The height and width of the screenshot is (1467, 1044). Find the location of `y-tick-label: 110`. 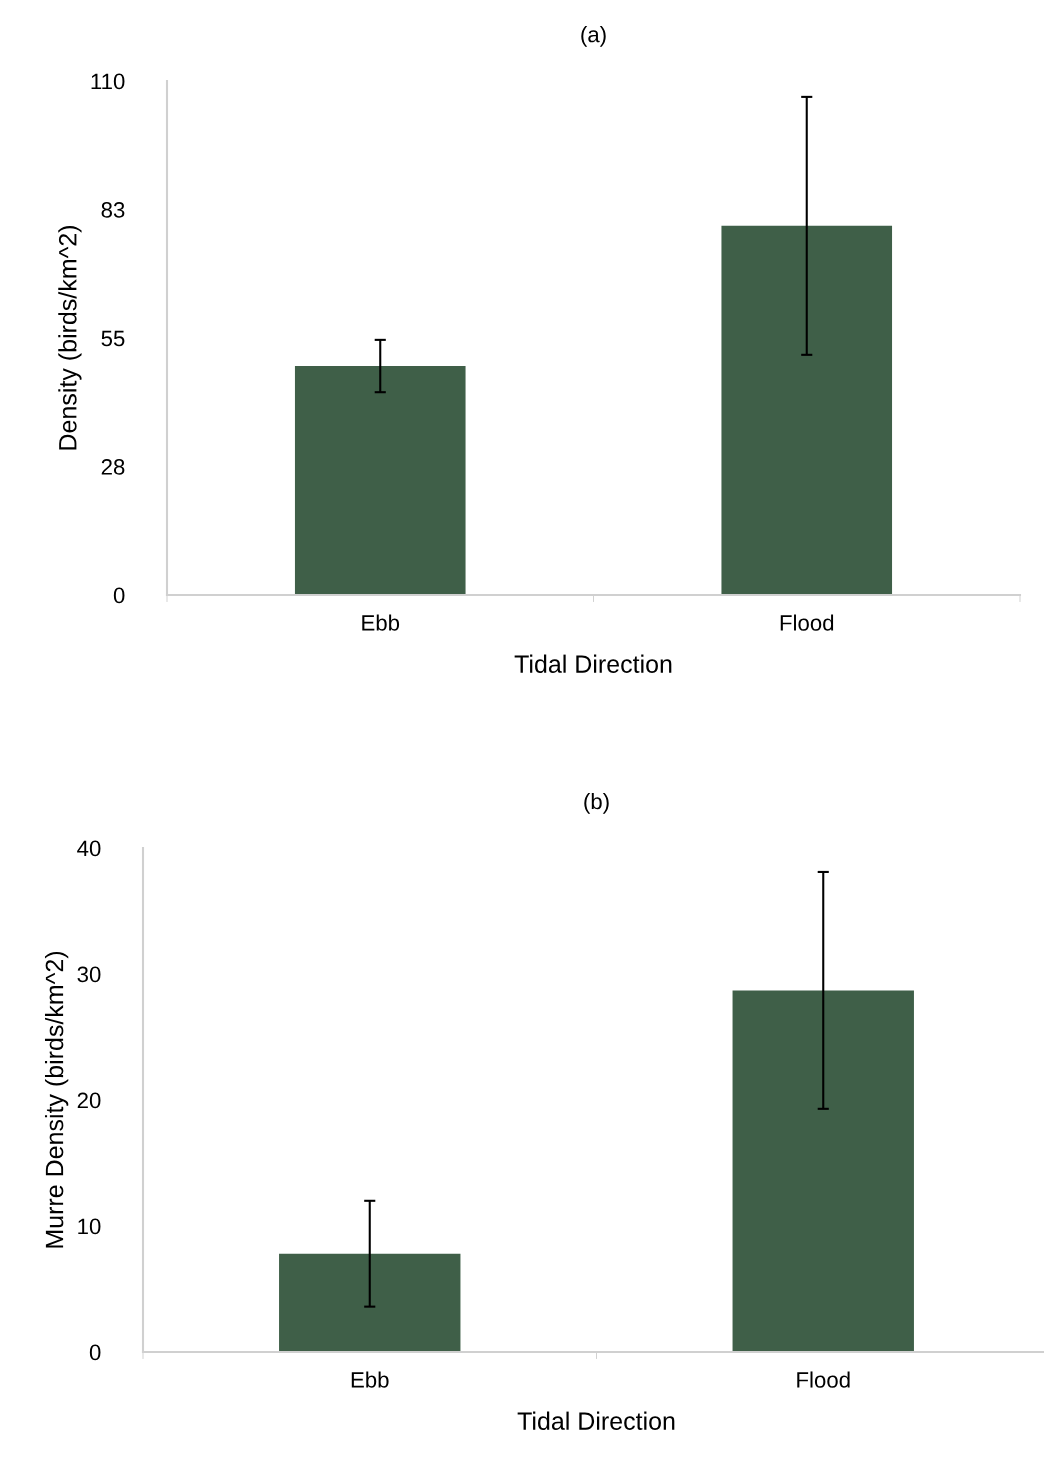

y-tick-label: 110 is located at coordinates (108, 81).